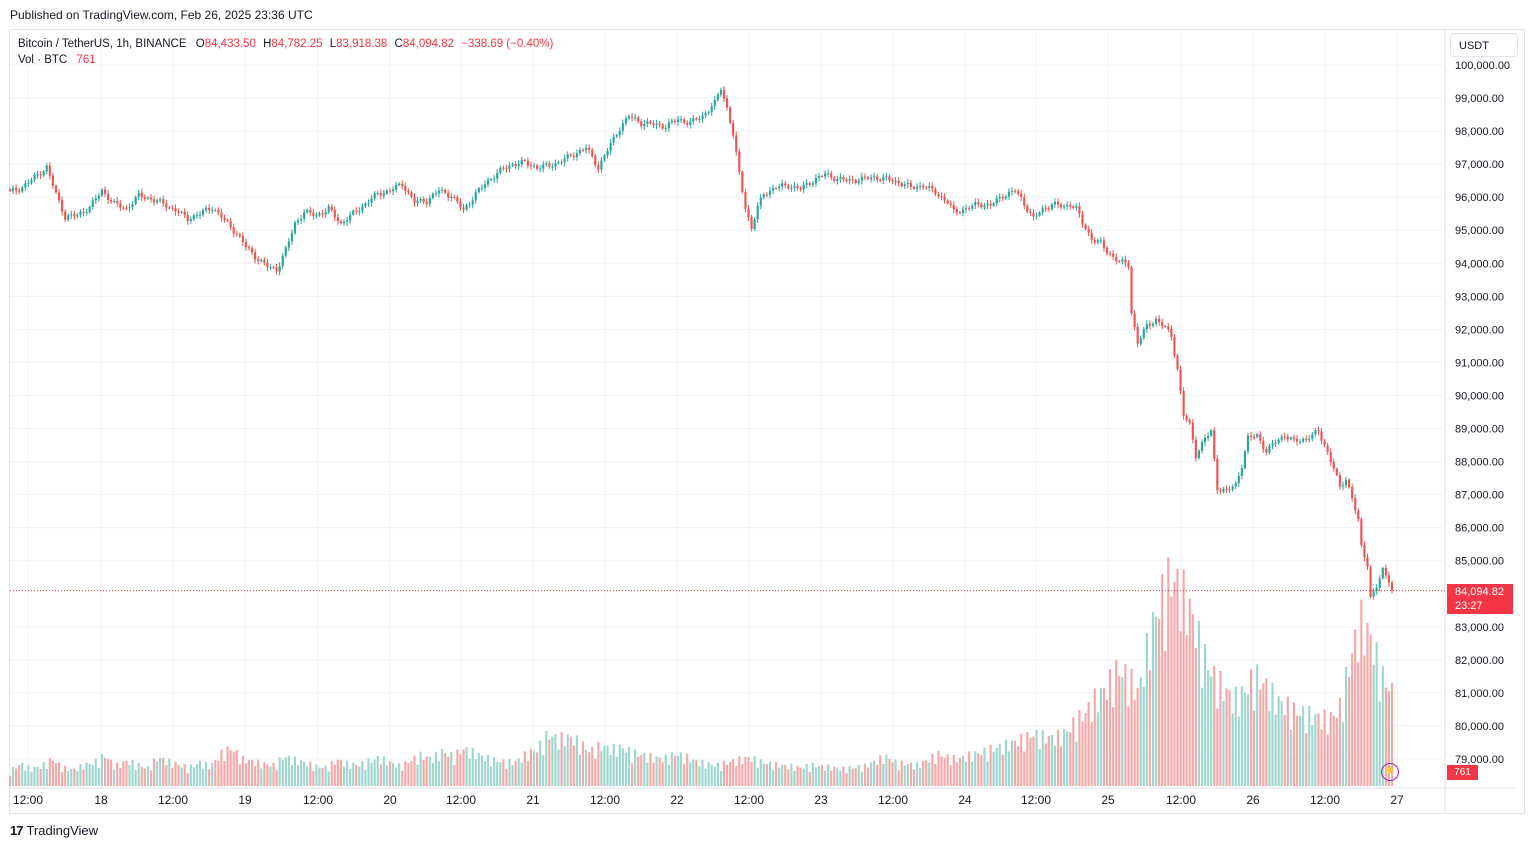 This screenshot has height=849, width=1534. I want to click on y-tick-label: 86,000.00, so click(1479, 529).